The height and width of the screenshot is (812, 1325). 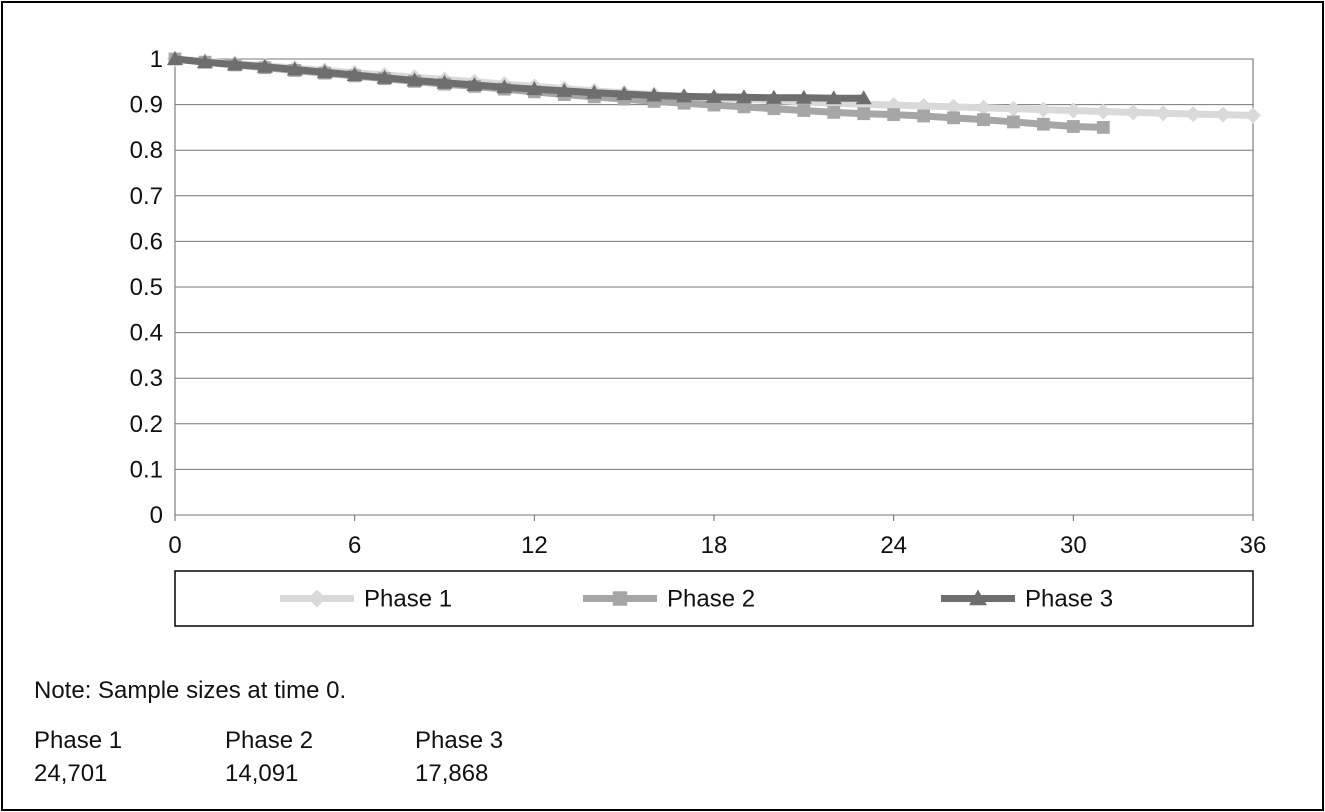 I want to click on legend-label-phase-2: Phase 2, so click(x=711, y=599).